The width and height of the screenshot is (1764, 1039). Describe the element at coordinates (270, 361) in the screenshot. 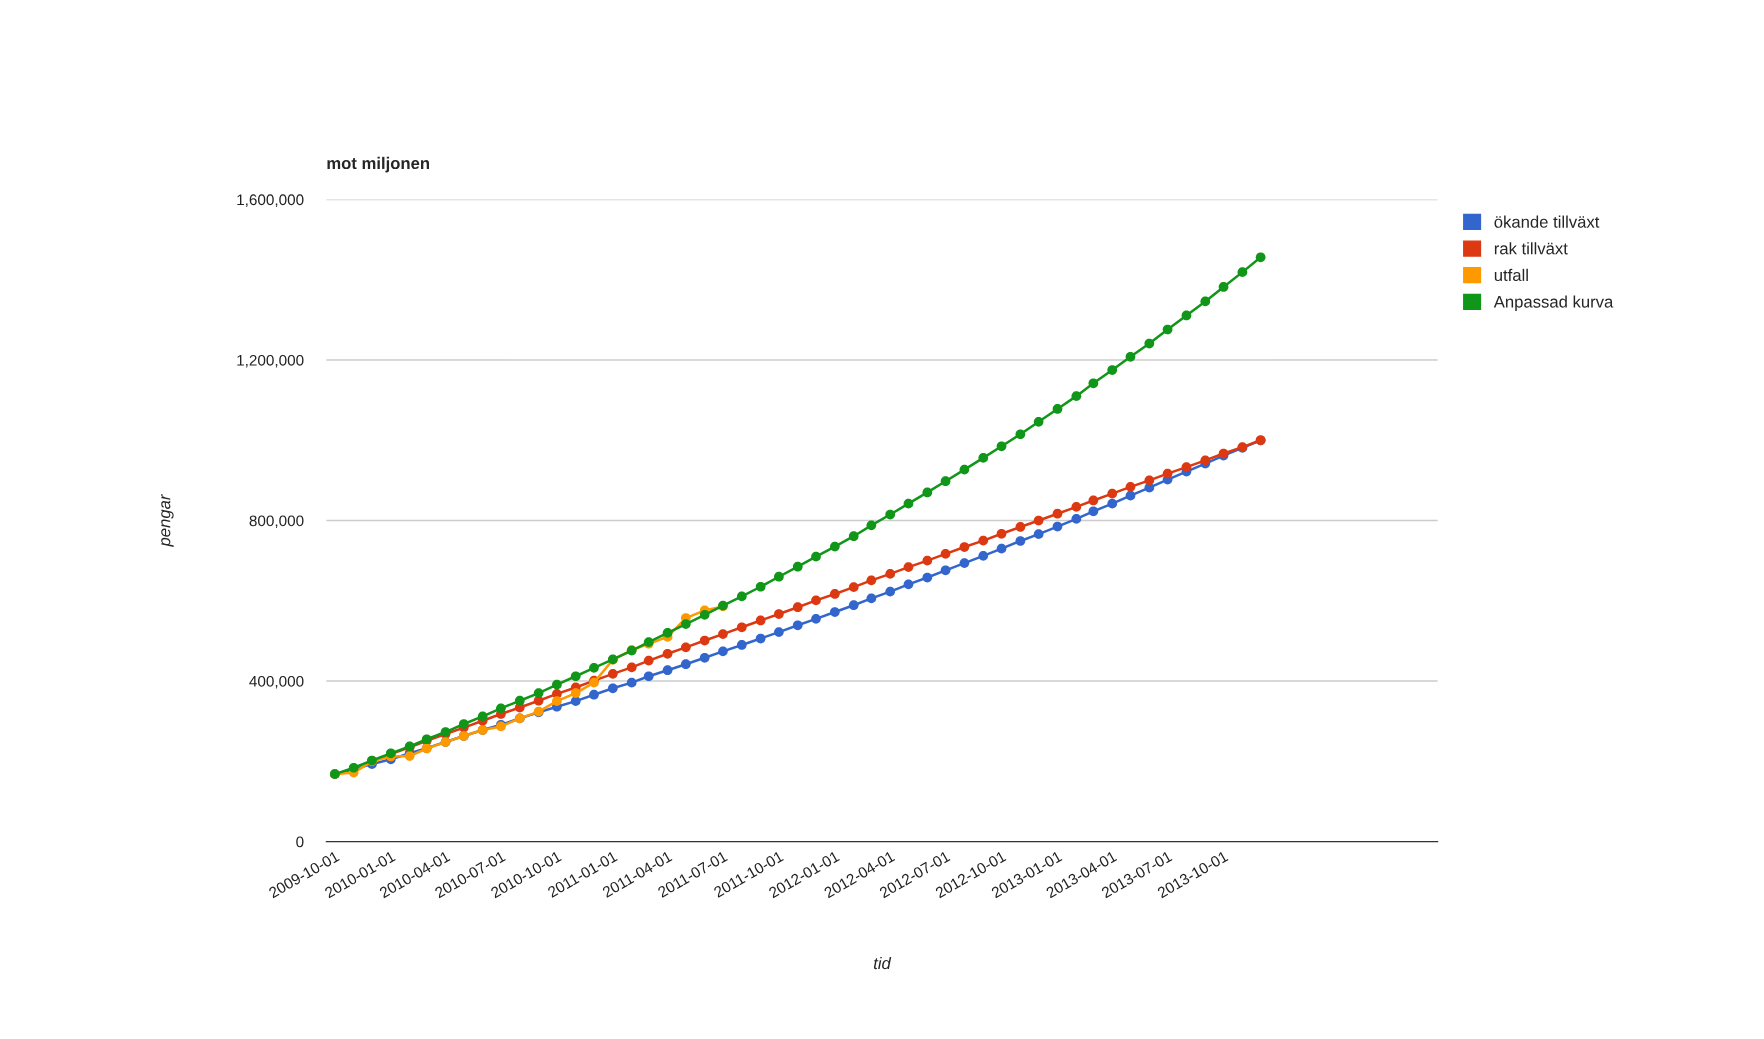

I see `y-tick-label: 1,200,000` at that location.